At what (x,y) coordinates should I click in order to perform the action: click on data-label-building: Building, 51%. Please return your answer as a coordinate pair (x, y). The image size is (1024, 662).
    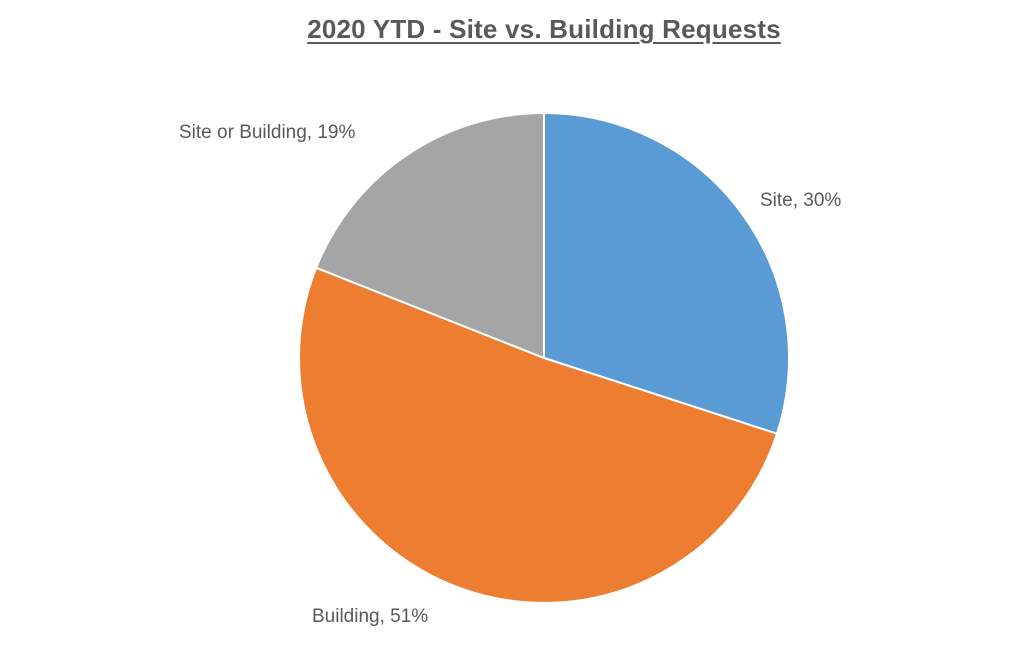
    Looking at the image, I should click on (370, 616).